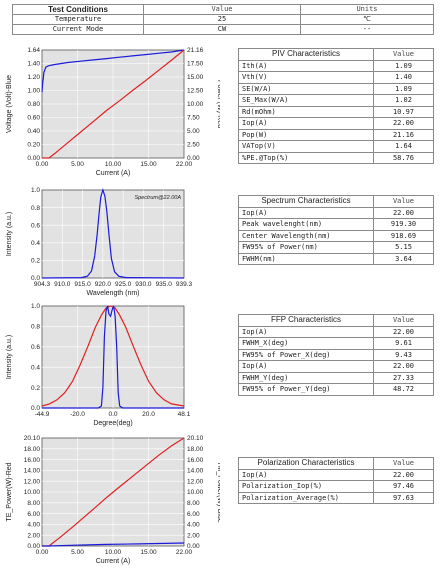 The image size is (446, 576). What do you see at coordinates (306, 77) in the screenshot?
I see `piv-param: Vth(V)` at bounding box center [306, 77].